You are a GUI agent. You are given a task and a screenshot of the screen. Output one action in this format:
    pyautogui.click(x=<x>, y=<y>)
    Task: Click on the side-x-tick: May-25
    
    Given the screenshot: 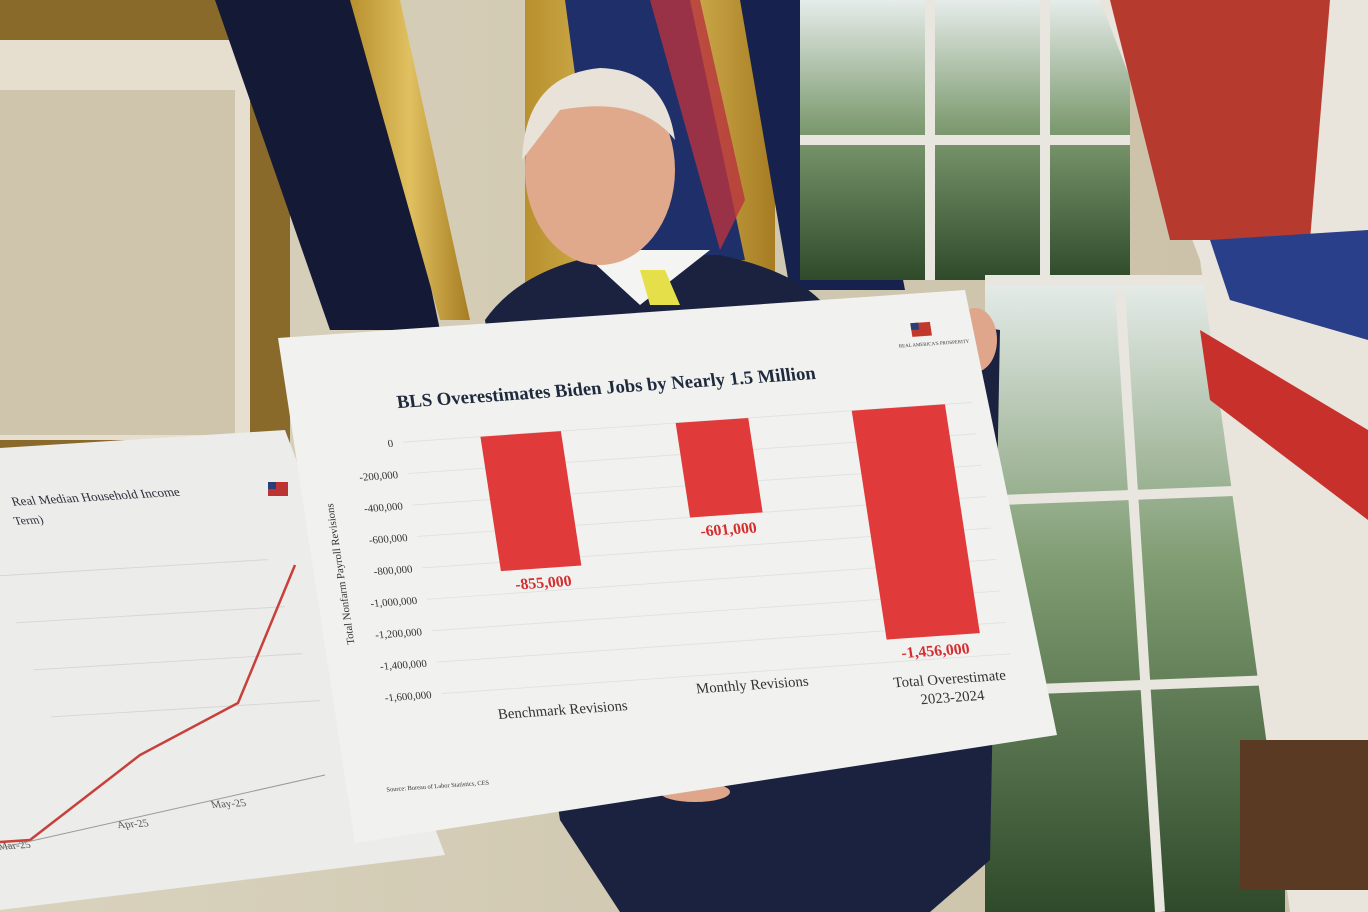 What is the action you would take?
    pyautogui.click(x=228, y=803)
    